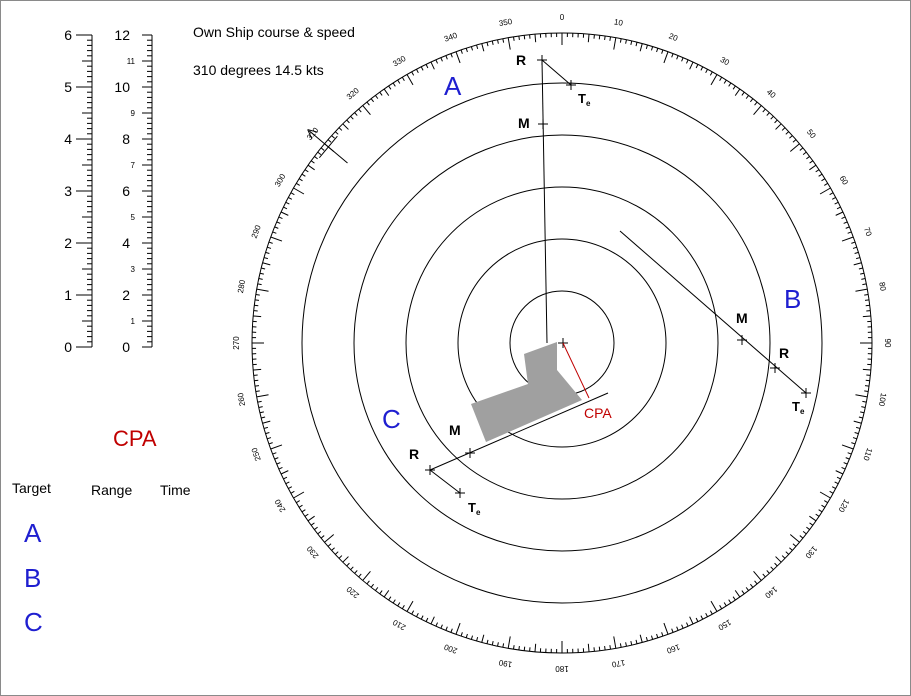 The image size is (911, 696). I want to click on target-c-r-label: R, so click(414, 454).